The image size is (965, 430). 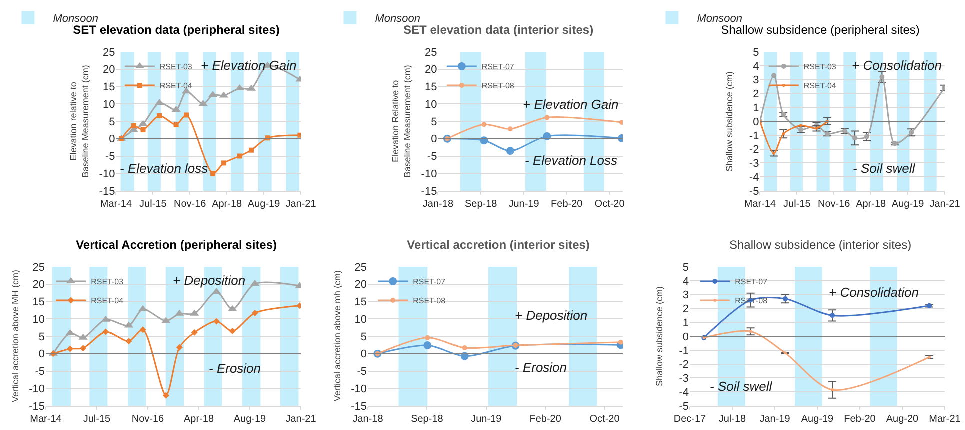 I want to click on x-tick-label: Jul-18, so click(x=732, y=419).